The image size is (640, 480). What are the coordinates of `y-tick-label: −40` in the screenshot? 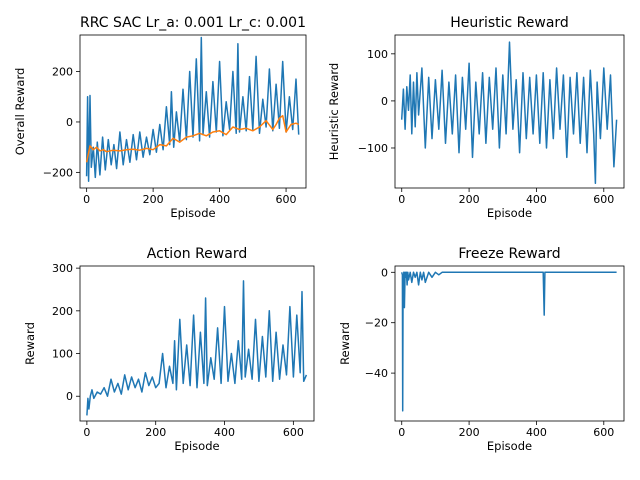 It's located at (376, 373).